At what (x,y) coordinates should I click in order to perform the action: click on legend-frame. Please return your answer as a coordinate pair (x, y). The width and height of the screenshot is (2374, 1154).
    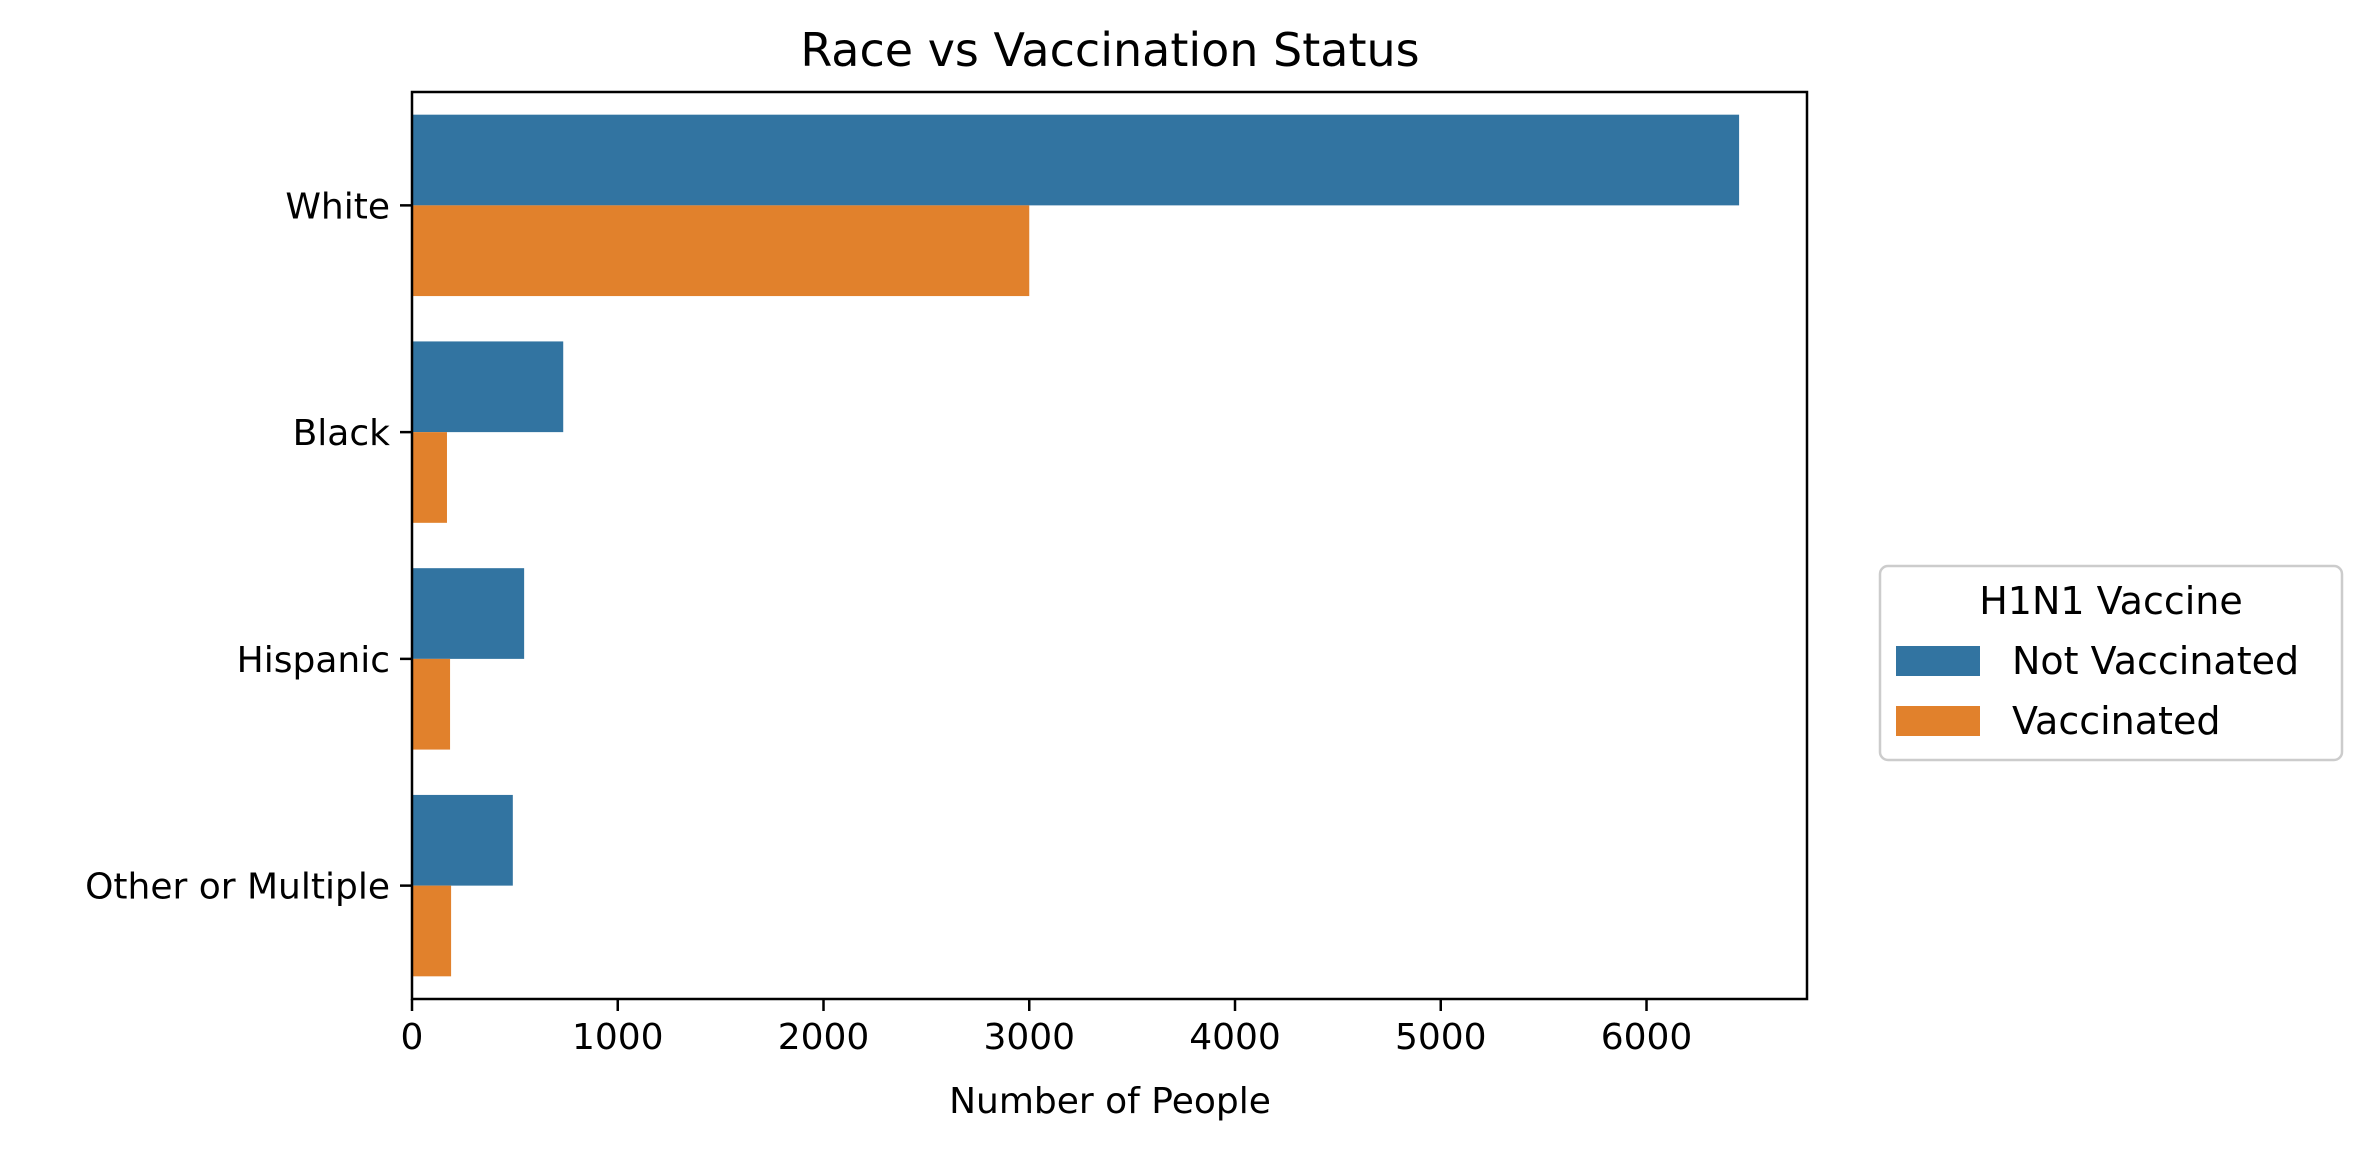
    Looking at the image, I should click on (2111, 663).